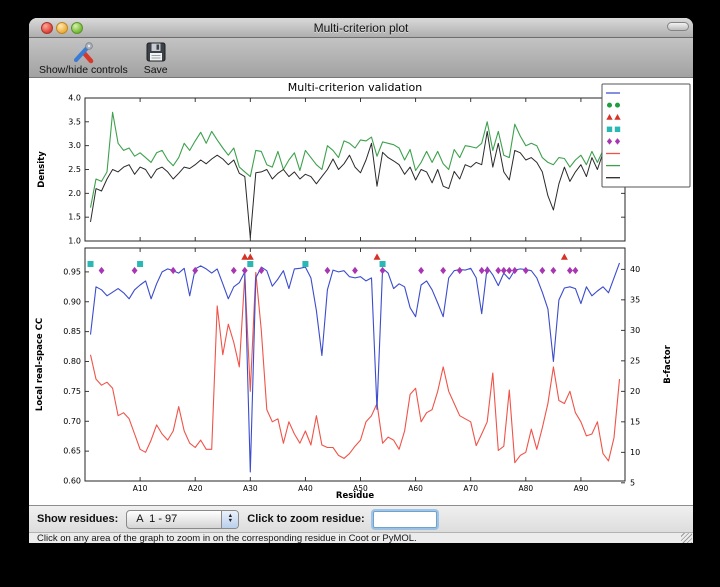 The height and width of the screenshot is (587, 720). What do you see at coordinates (72, 301) in the screenshot?
I see `tick-label: 0.90` at bounding box center [72, 301].